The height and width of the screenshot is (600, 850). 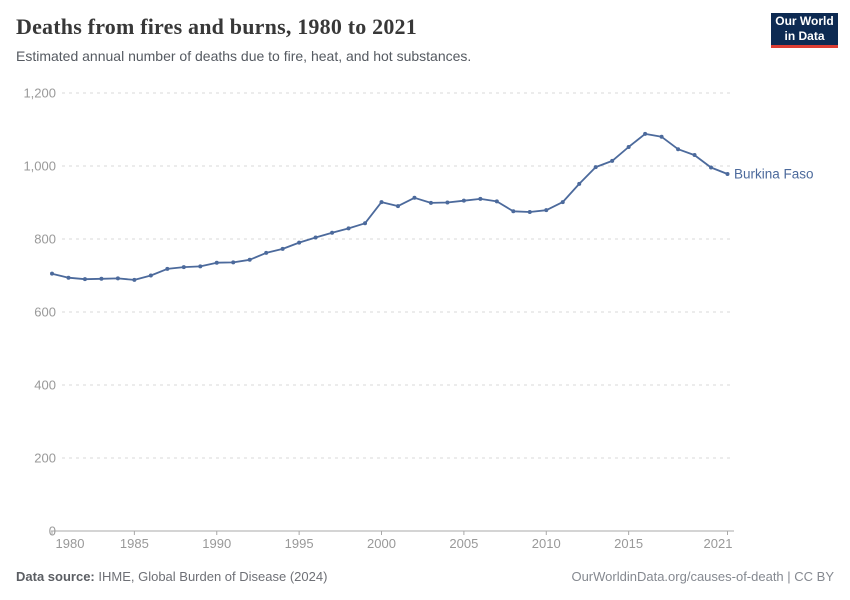 I want to click on entity-label-burkina-faso: Burkina Faso, so click(x=774, y=174).